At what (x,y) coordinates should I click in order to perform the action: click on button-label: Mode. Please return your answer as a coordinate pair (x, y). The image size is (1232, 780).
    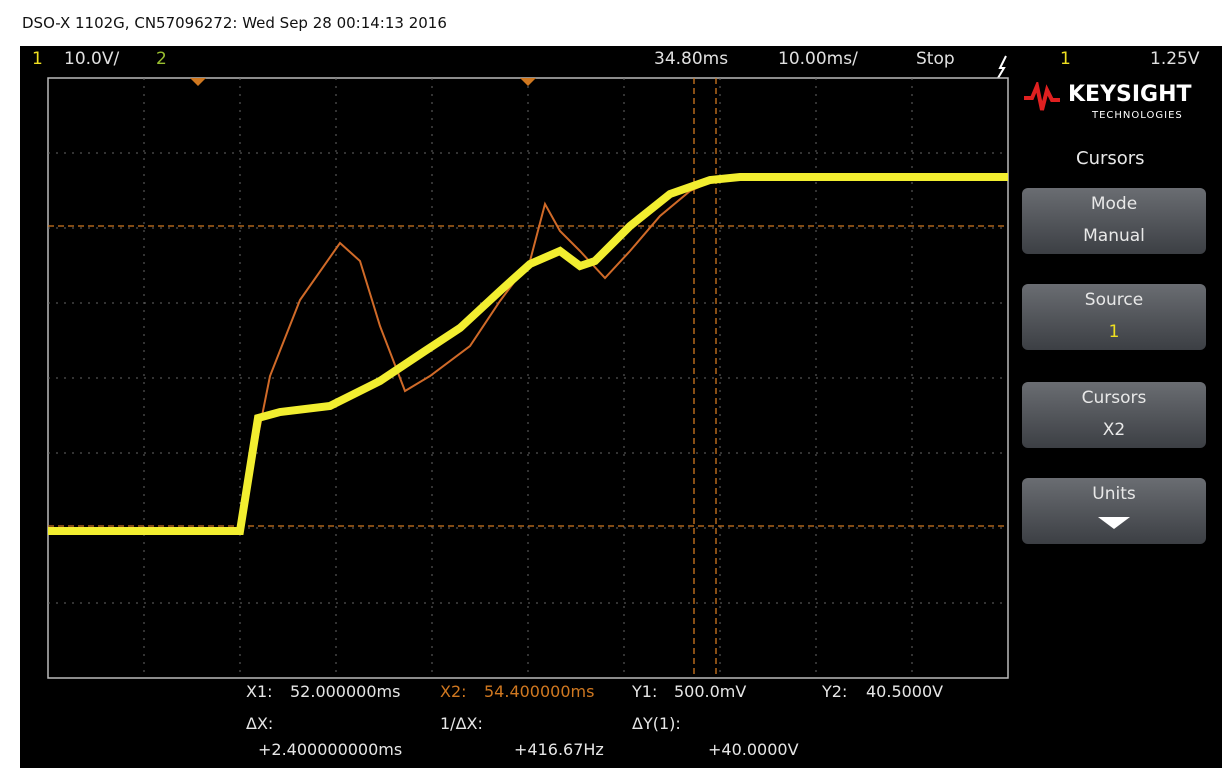
    Looking at the image, I should click on (1114, 204).